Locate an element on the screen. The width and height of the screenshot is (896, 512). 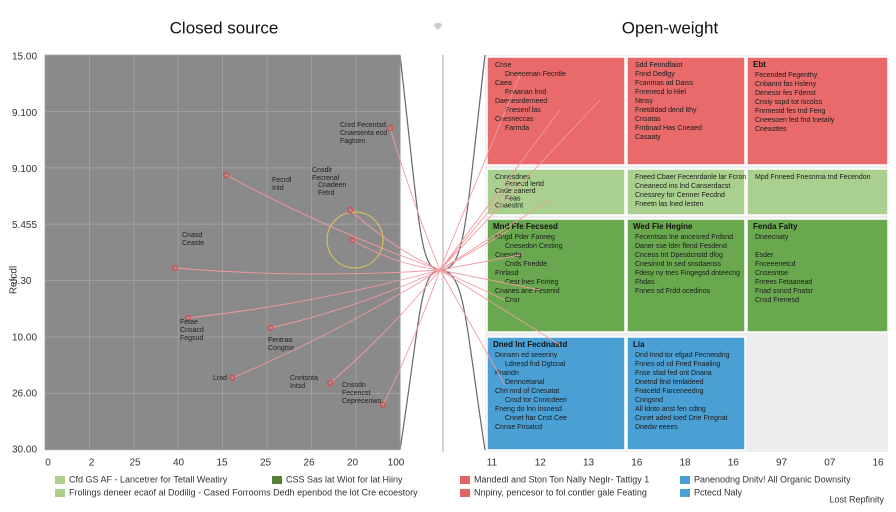
cell-text: Fnandn is located at coordinates (507, 373).